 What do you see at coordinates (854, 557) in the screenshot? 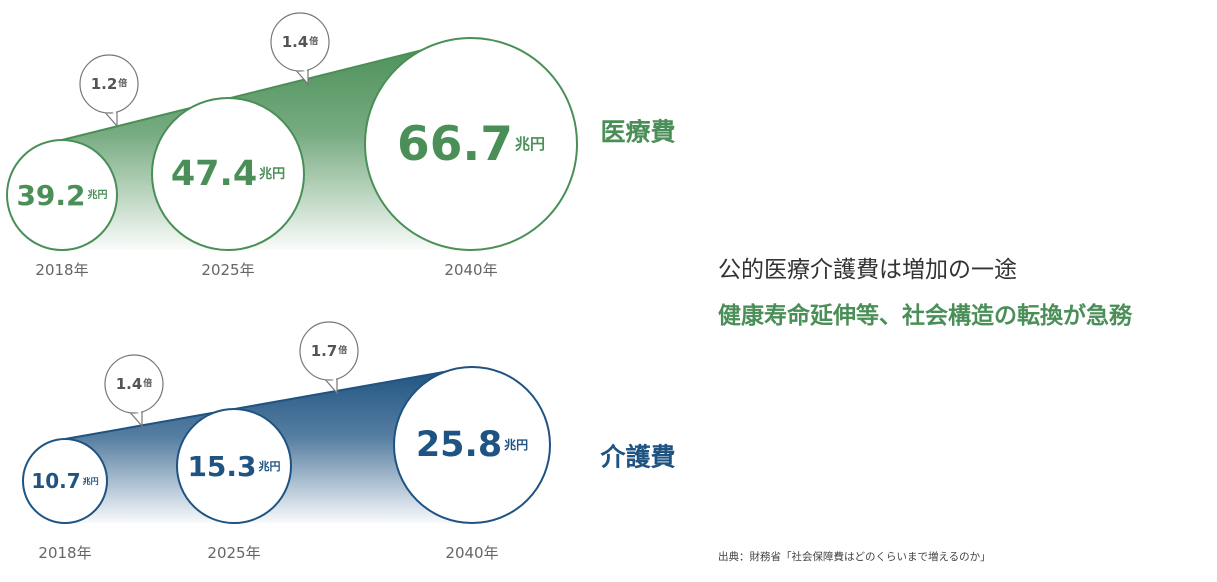
I see `source-note: 出典：財務省「社会保障費はどのくらいまで増えるのか」` at bounding box center [854, 557].